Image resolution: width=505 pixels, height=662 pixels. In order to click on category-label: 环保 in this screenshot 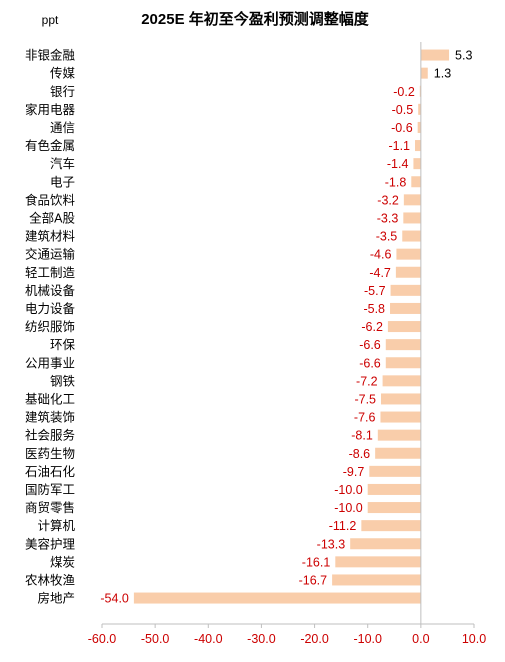, I will do `click(63, 345)`.